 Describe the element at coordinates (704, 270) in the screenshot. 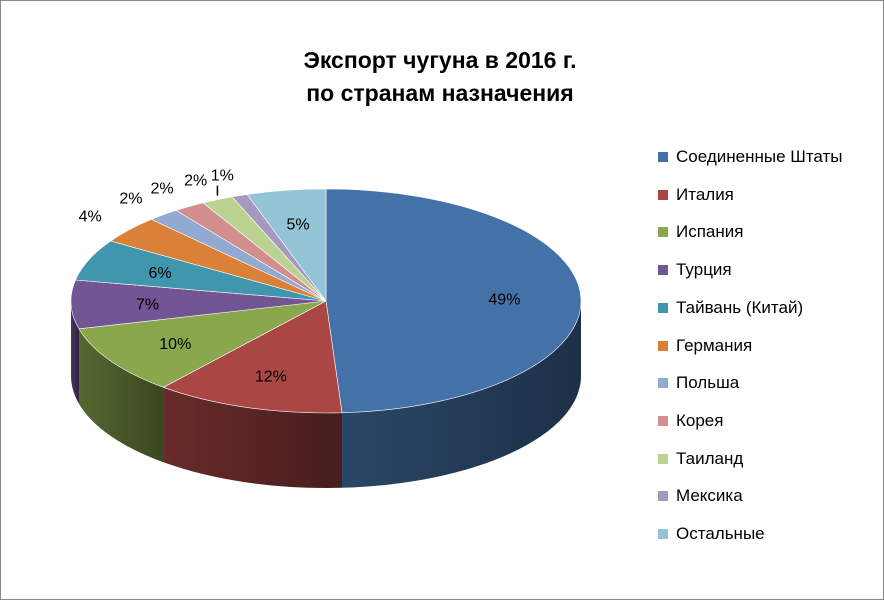

I see `legend-label-4: Турция` at that location.